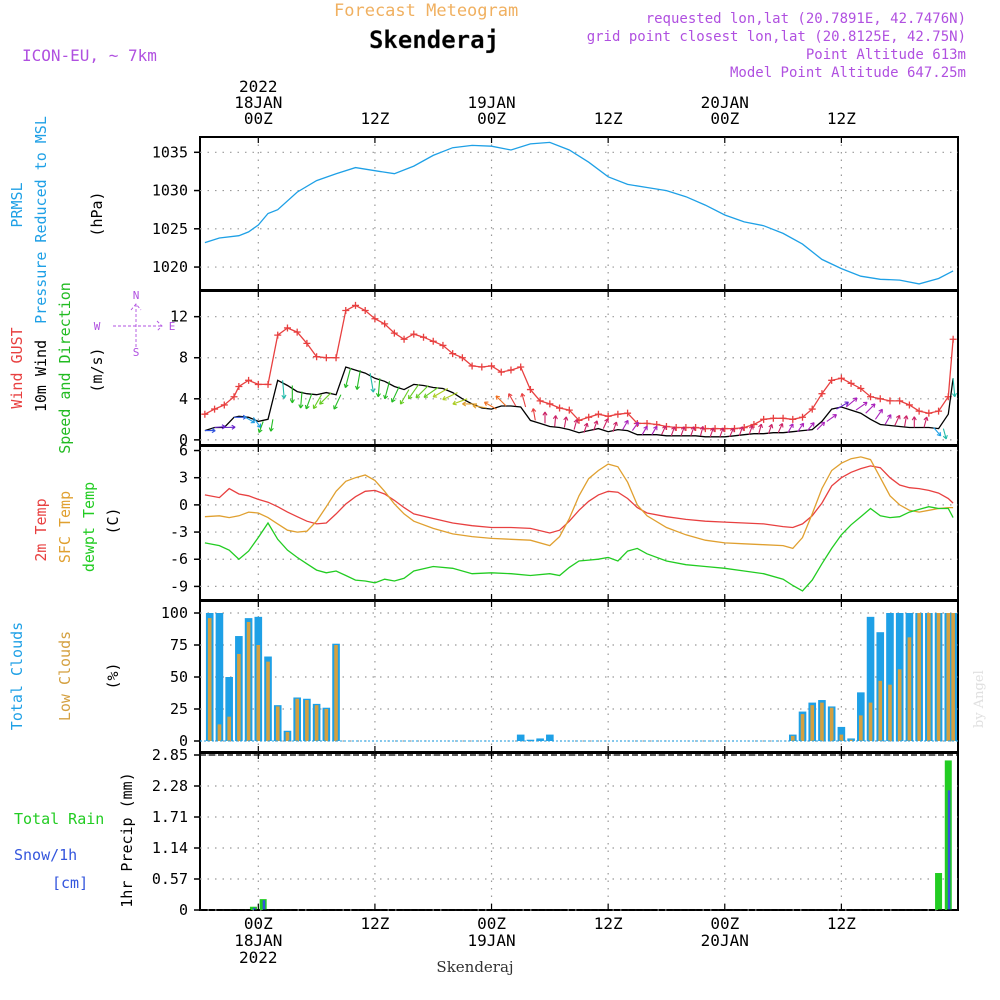 Image resolution: width=1000 pixels, height=1000 pixels. Describe the element at coordinates (170, 879) in the screenshot. I see `ytick-label: 0.57` at that location.